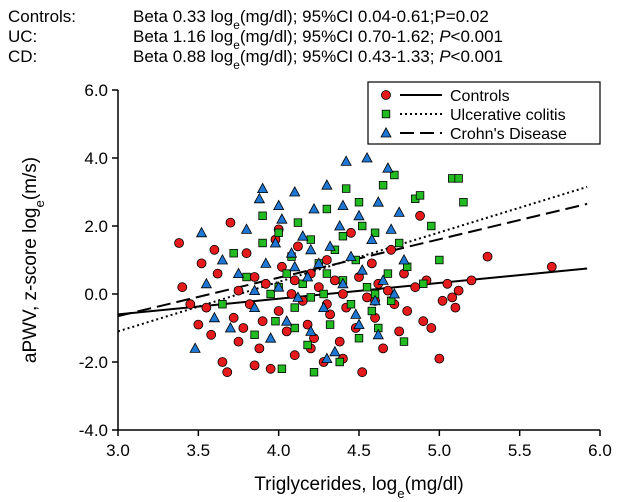 Image resolution: width=624 pixels, height=502 pixels. What do you see at coordinates (520, 450) in the screenshot?
I see `x-tick-label: 5.5` at bounding box center [520, 450].